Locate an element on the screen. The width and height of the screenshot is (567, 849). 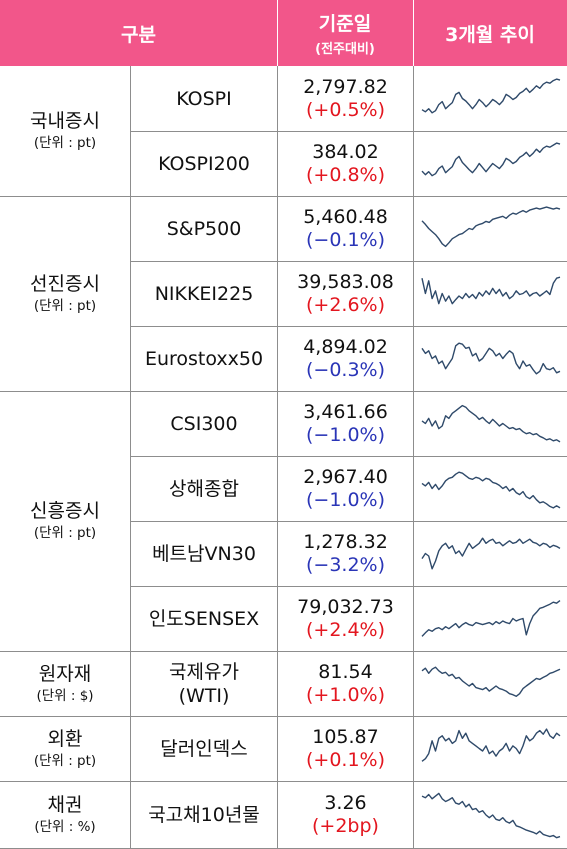
index-name-label: Eurostoxx50 is located at coordinates (204, 358).